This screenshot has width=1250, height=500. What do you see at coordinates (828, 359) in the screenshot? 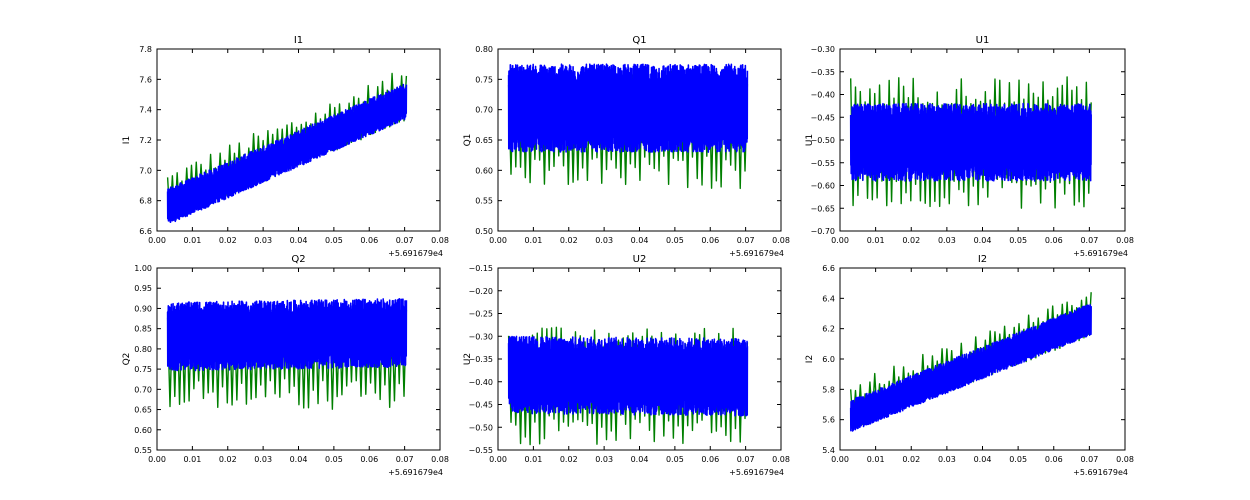
I see `y-tick-label: 6.0` at bounding box center [828, 359].